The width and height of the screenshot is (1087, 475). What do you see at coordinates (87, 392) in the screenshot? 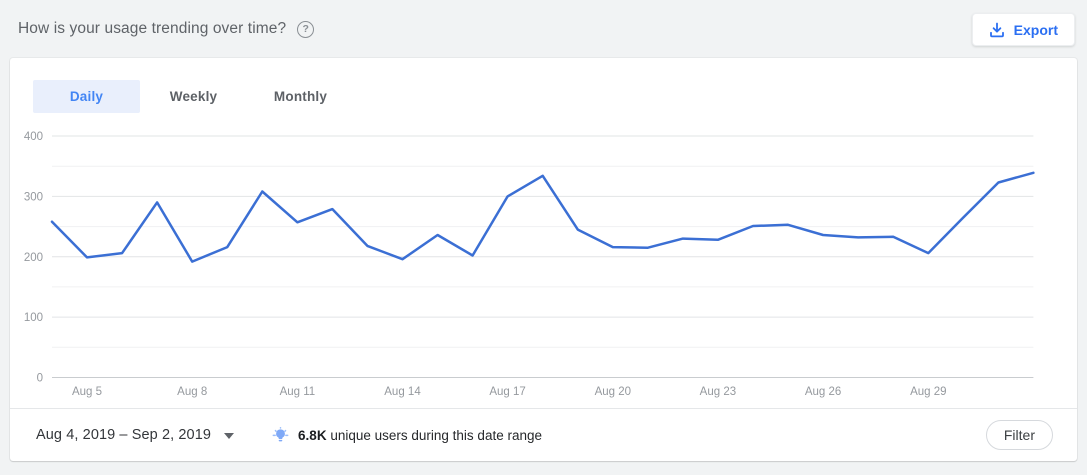
I see `x-axis-label: Aug 5` at bounding box center [87, 392].